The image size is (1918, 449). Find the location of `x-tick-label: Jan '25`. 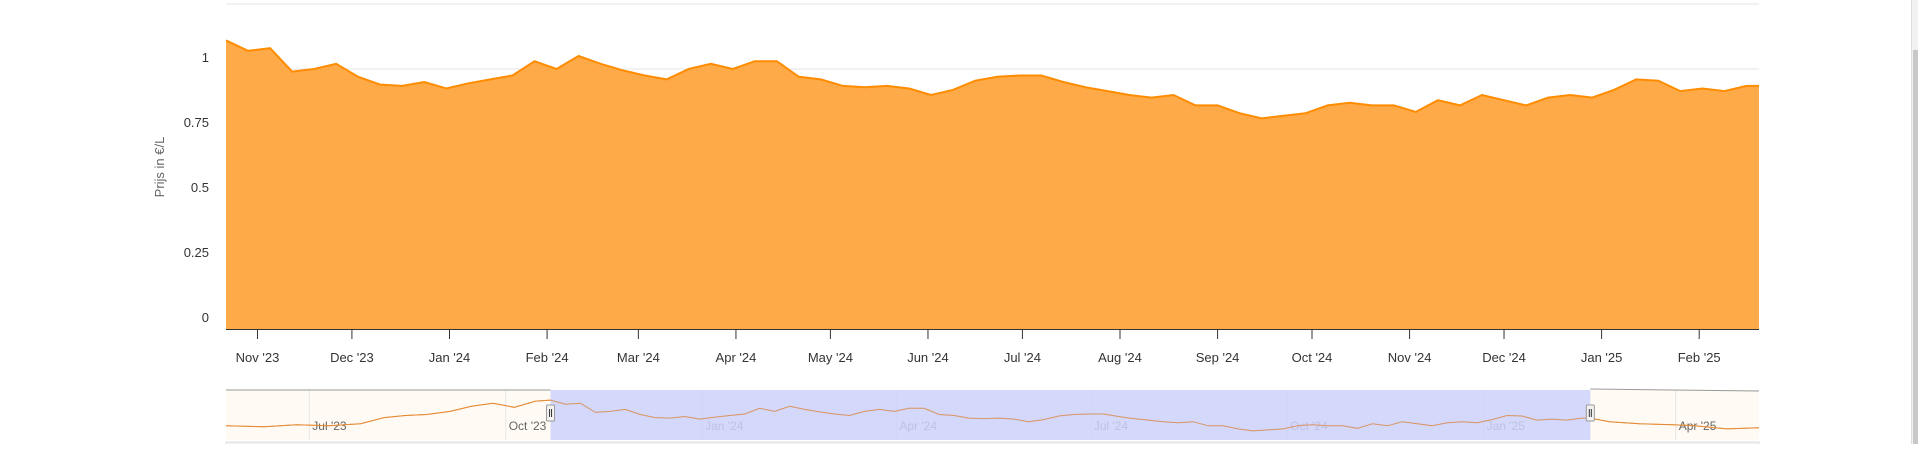

x-tick-label: Jan '25 is located at coordinates (1602, 357).